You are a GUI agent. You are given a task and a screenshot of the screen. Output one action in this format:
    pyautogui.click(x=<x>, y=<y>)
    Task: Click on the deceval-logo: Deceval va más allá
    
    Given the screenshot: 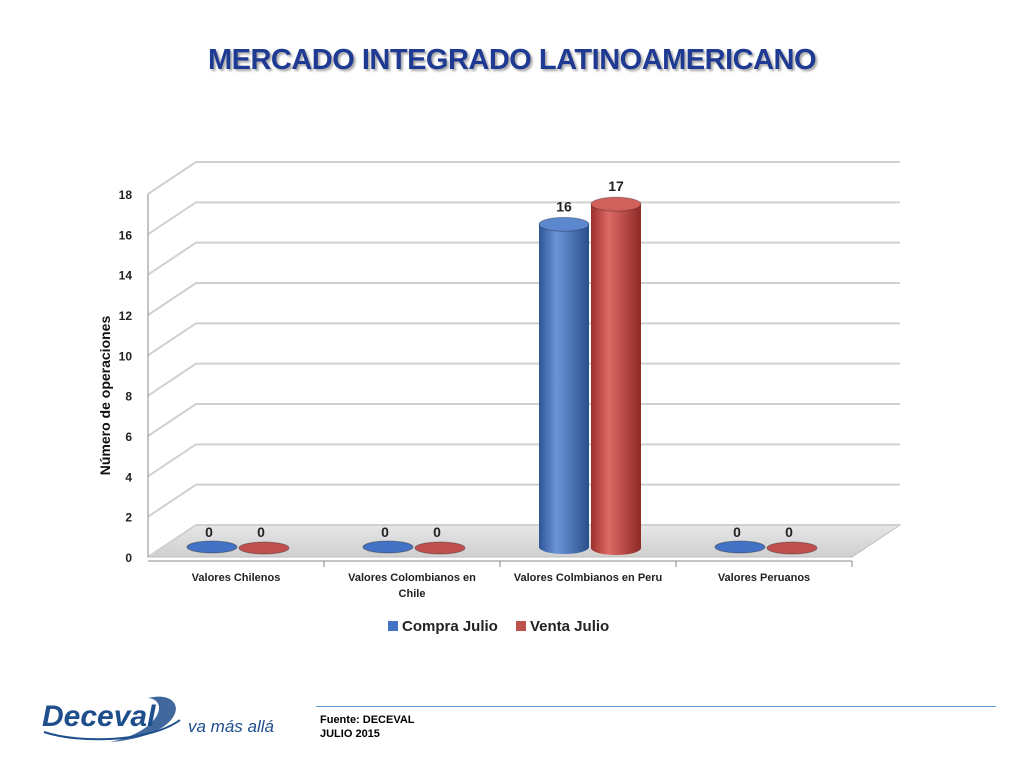 What is the action you would take?
    pyautogui.click(x=158, y=719)
    